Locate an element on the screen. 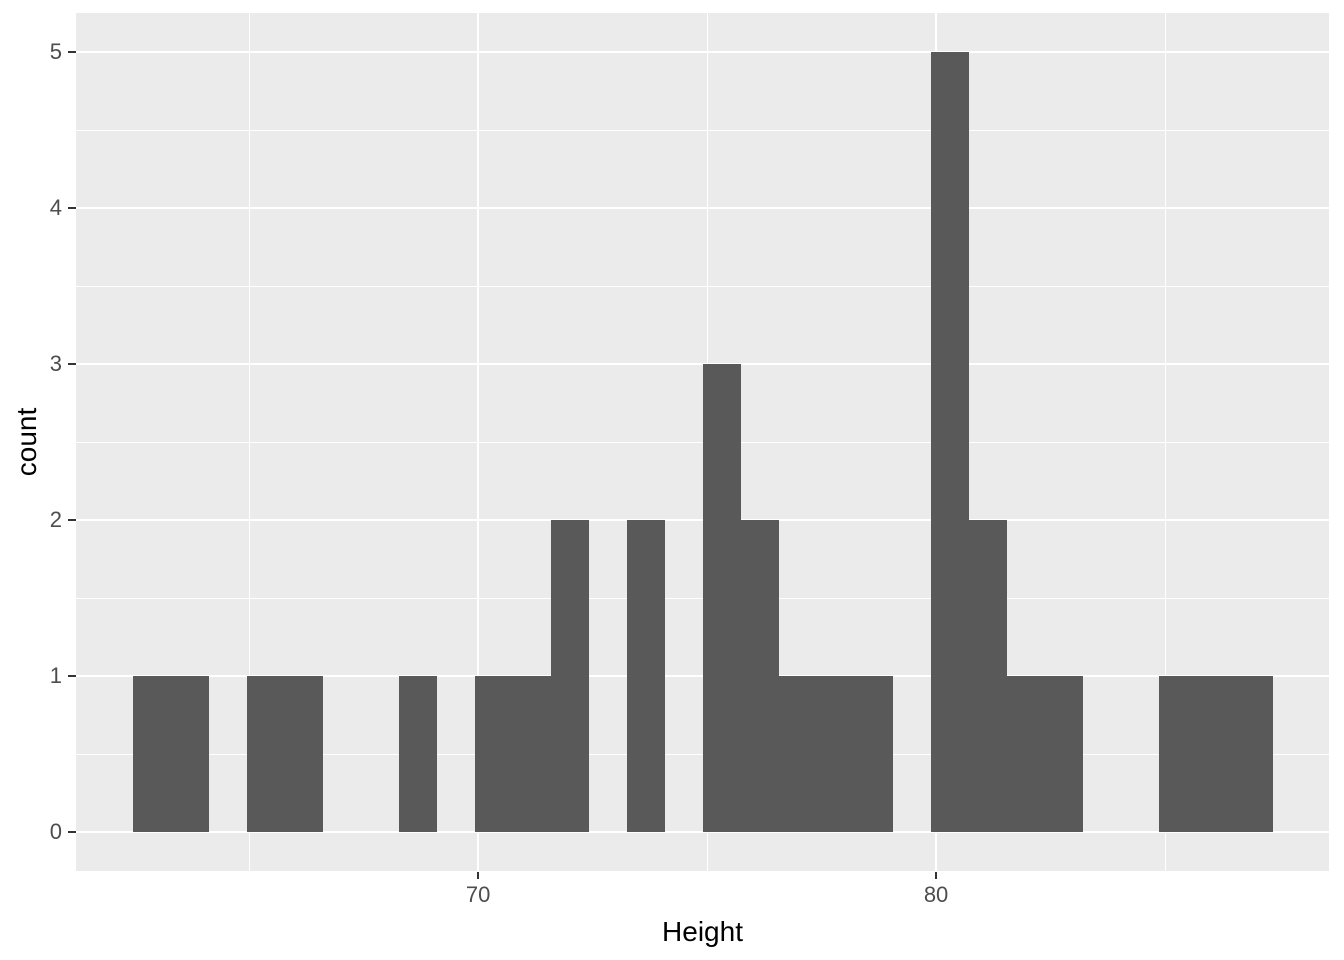 The image size is (1344, 960). x-tick-label: 70 is located at coordinates (478, 894).